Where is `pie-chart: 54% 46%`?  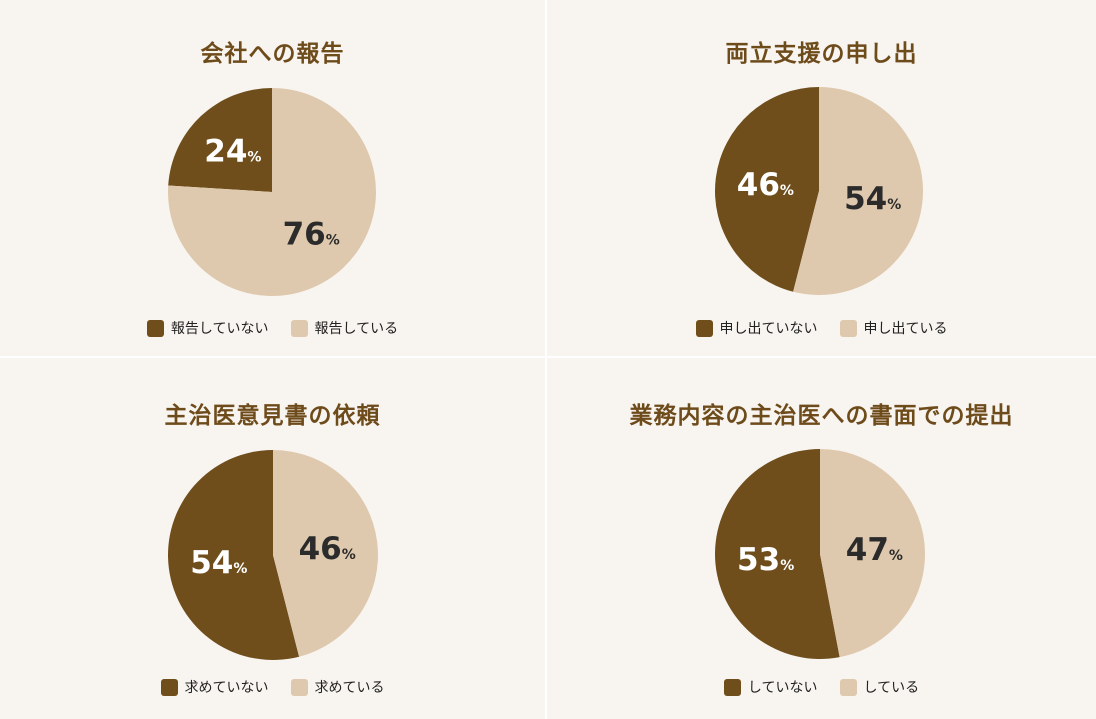 pie-chart: 54% 46% is located at coordinates (273, 555).